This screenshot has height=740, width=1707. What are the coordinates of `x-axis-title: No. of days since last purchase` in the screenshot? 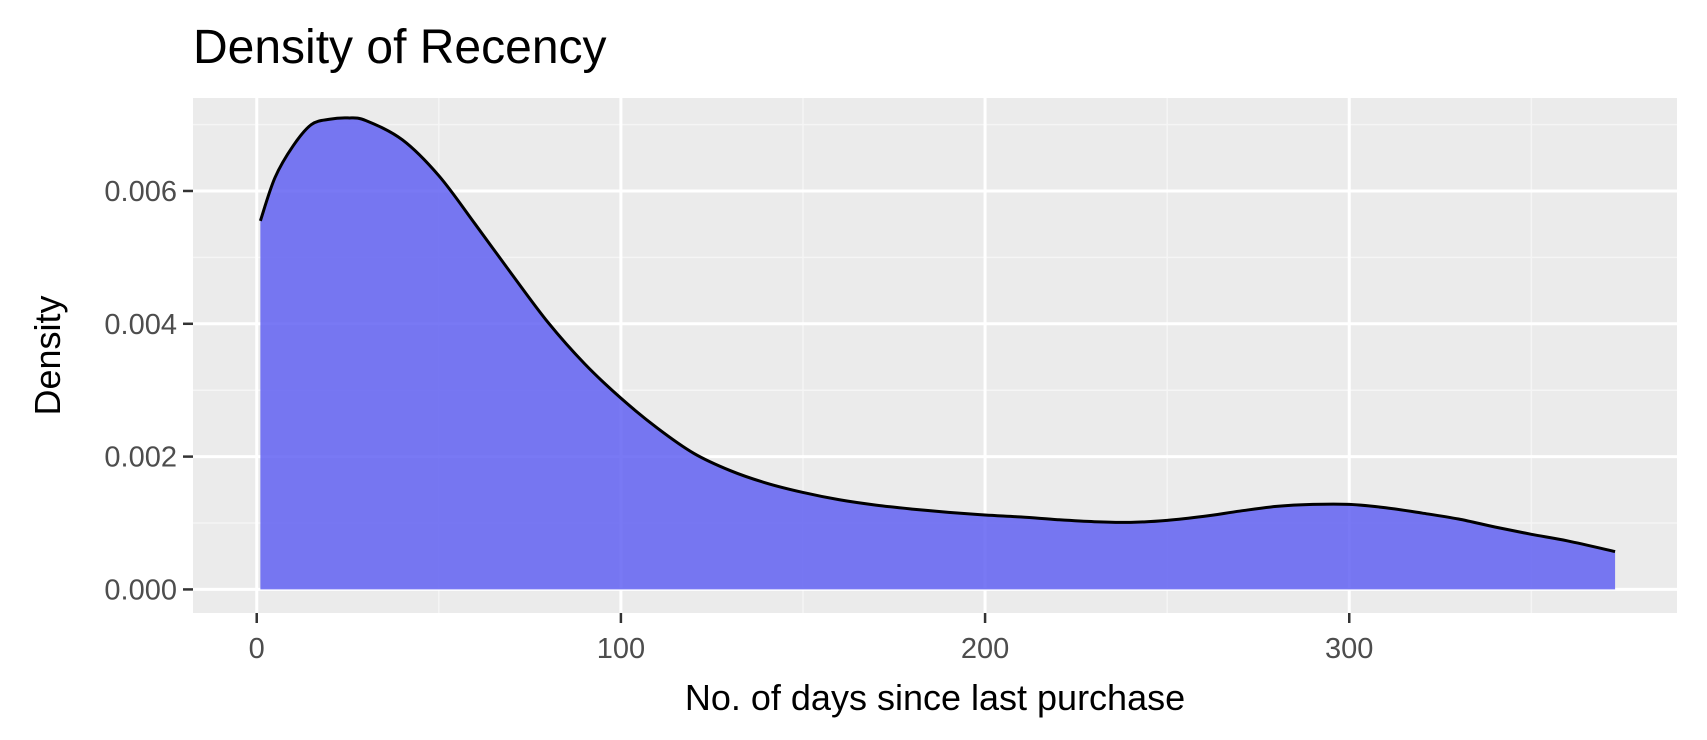 It's located at (935, 697).